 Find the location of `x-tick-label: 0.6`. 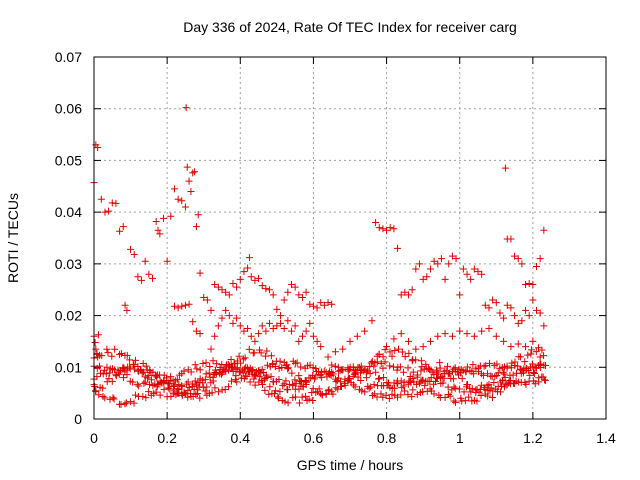

x-tick-label: 0.6 is located at coordinates (314, 438).